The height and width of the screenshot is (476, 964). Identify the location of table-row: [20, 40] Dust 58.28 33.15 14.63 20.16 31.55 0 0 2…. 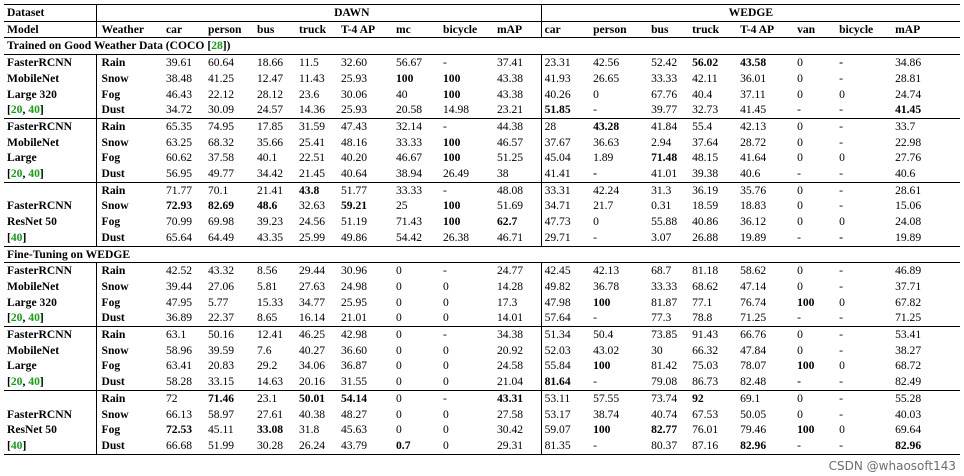
(482, 382).